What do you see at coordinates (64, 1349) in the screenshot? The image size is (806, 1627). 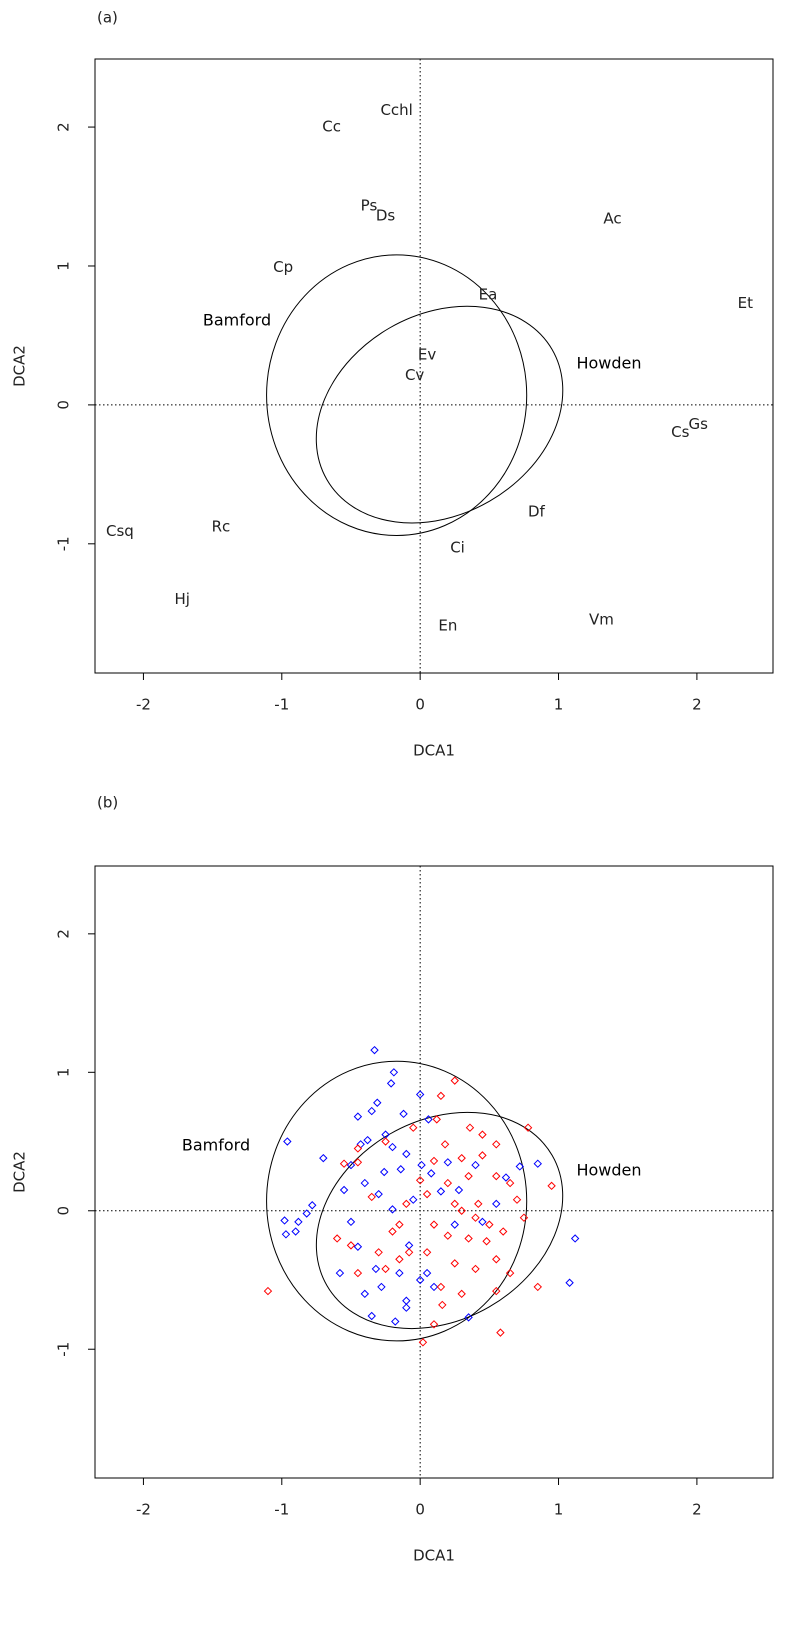 I see `y-tick-label: -1` at bounding box center [64, 1349].